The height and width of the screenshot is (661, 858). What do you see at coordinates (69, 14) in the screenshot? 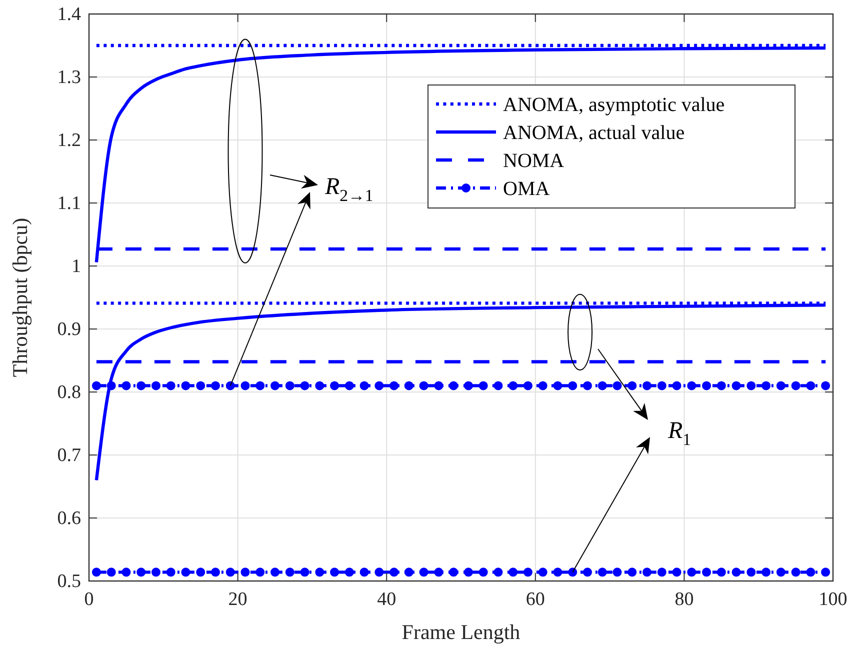
I see `y-tick-label: 1.4` at bounding box center [69, 14].